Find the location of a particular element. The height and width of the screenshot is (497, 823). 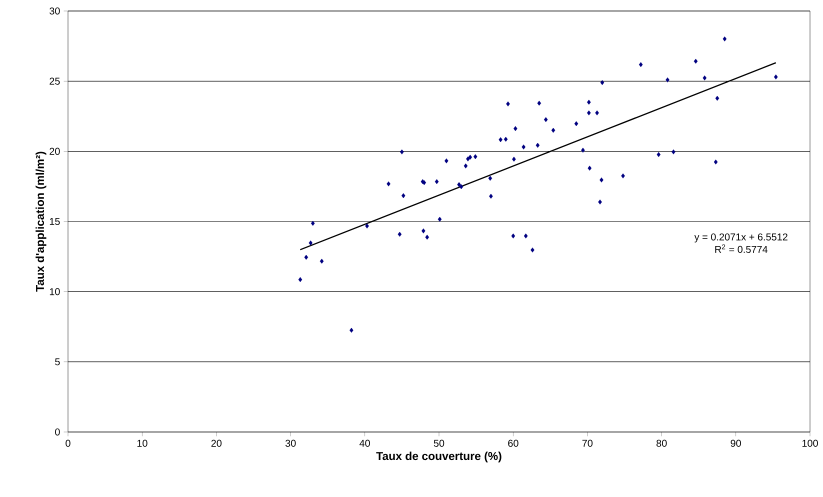

x-tick-label: 100 is located at coordinates (810, 443).